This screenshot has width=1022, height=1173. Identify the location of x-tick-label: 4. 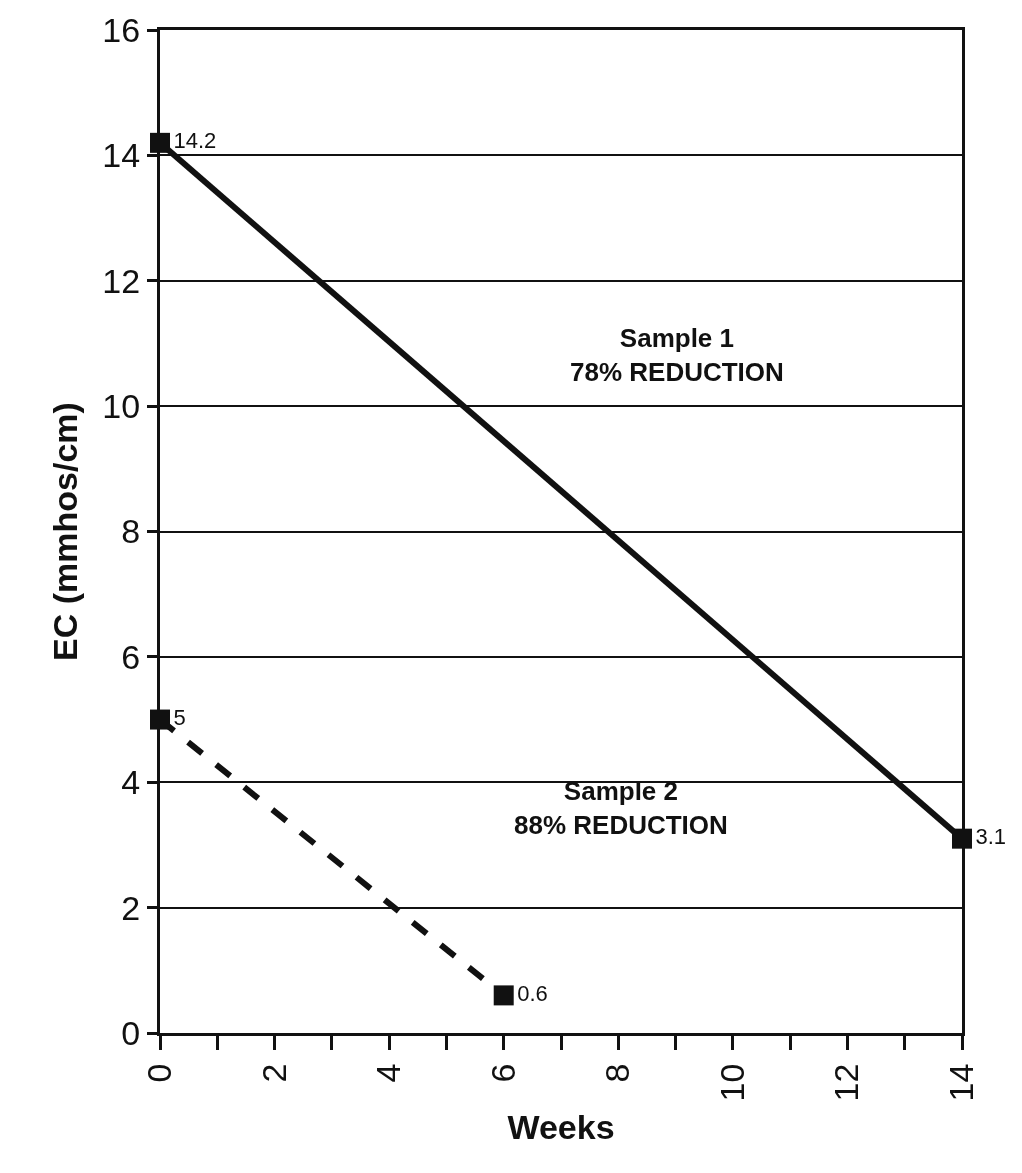
(388, 1073).